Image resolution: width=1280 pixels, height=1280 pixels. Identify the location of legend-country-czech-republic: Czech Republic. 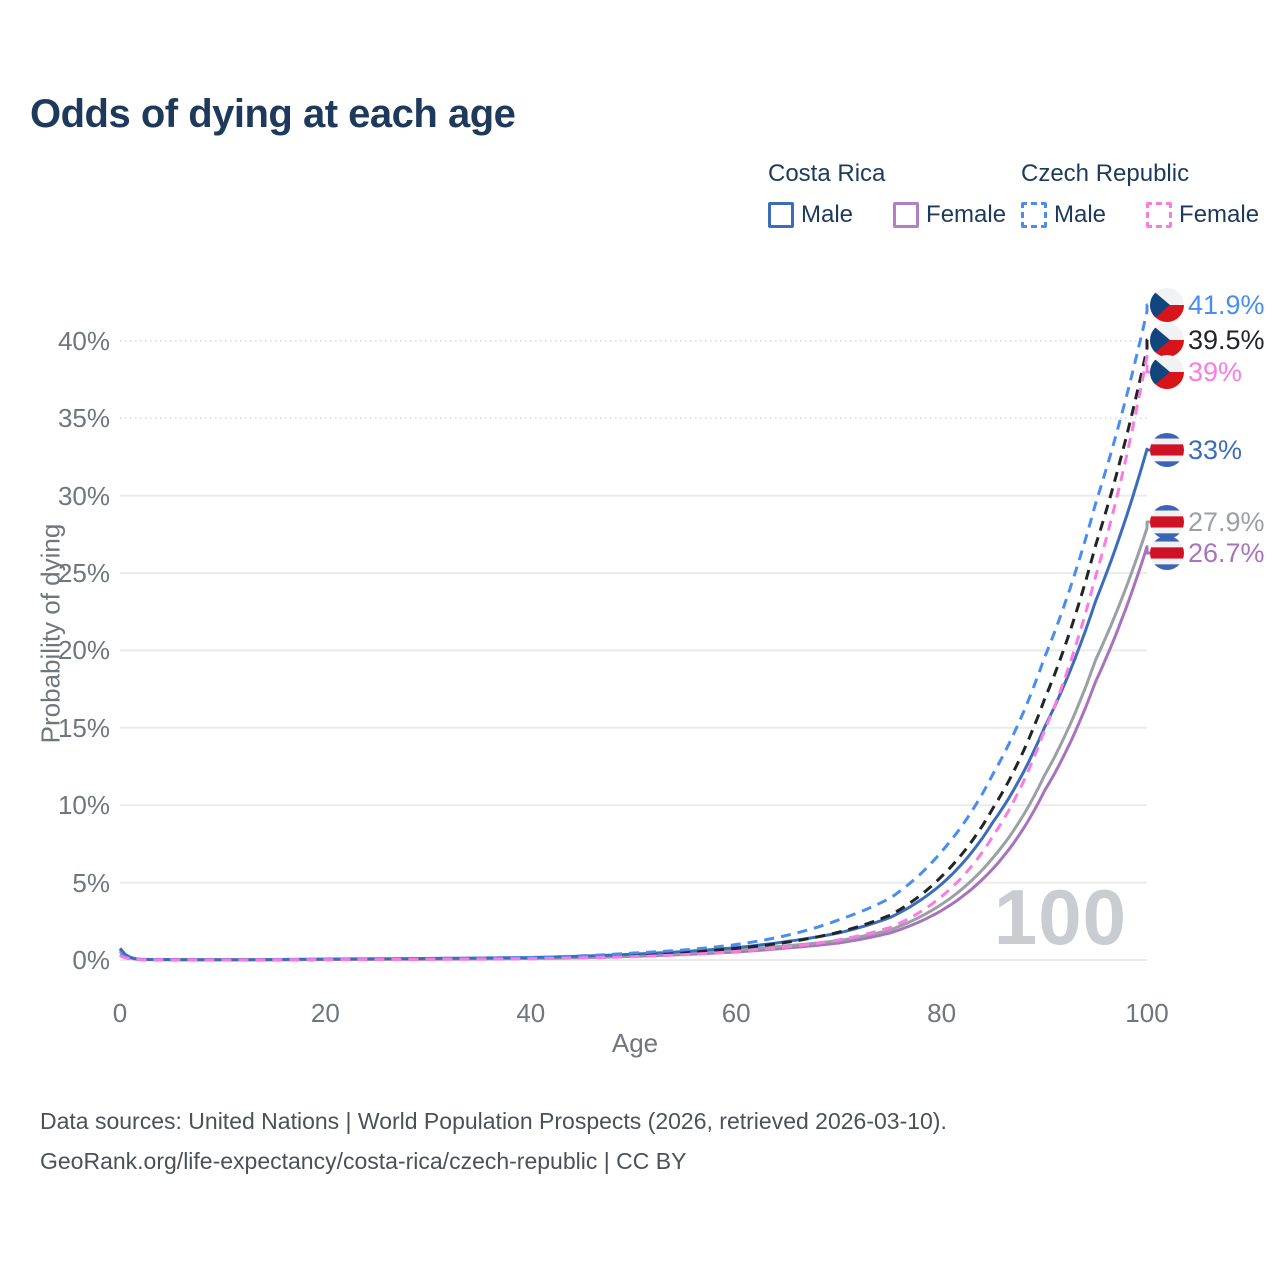
(1140, 176).